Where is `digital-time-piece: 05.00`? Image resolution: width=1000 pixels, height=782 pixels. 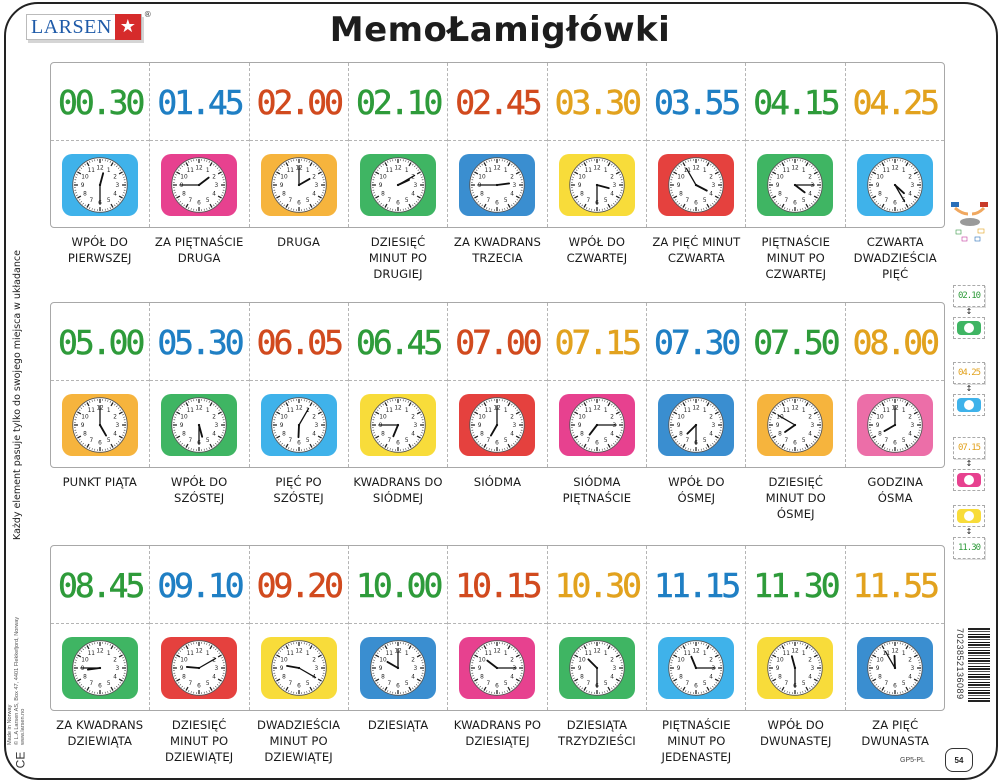 digital-time-piece: 05.00 is located at coordinates (100, 342).